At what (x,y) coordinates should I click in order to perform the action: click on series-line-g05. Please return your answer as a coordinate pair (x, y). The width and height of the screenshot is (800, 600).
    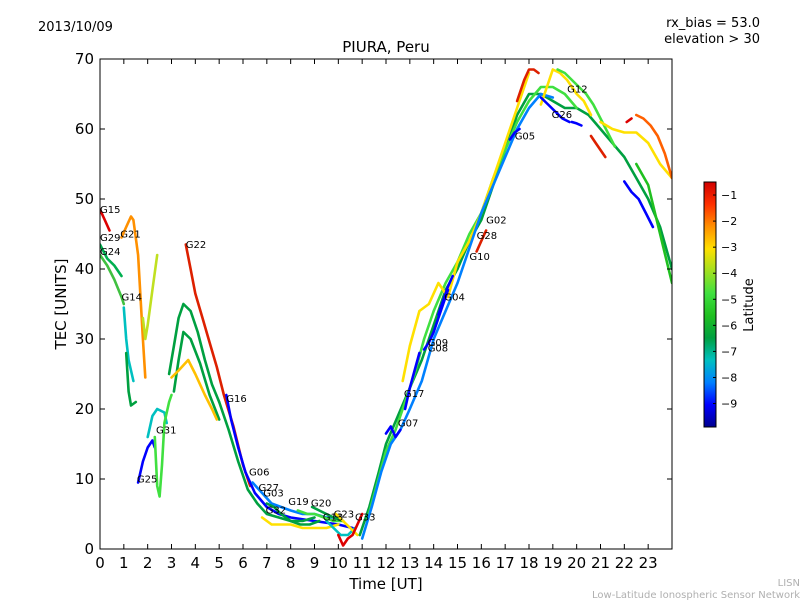
    Looking at the image, I should click on (514, 134).